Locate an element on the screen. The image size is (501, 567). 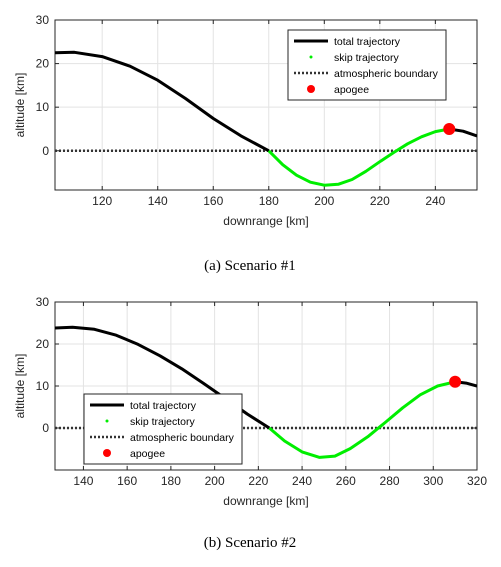
figure-caption: (b) Scenario #2 is located at coordinates (250, 543).